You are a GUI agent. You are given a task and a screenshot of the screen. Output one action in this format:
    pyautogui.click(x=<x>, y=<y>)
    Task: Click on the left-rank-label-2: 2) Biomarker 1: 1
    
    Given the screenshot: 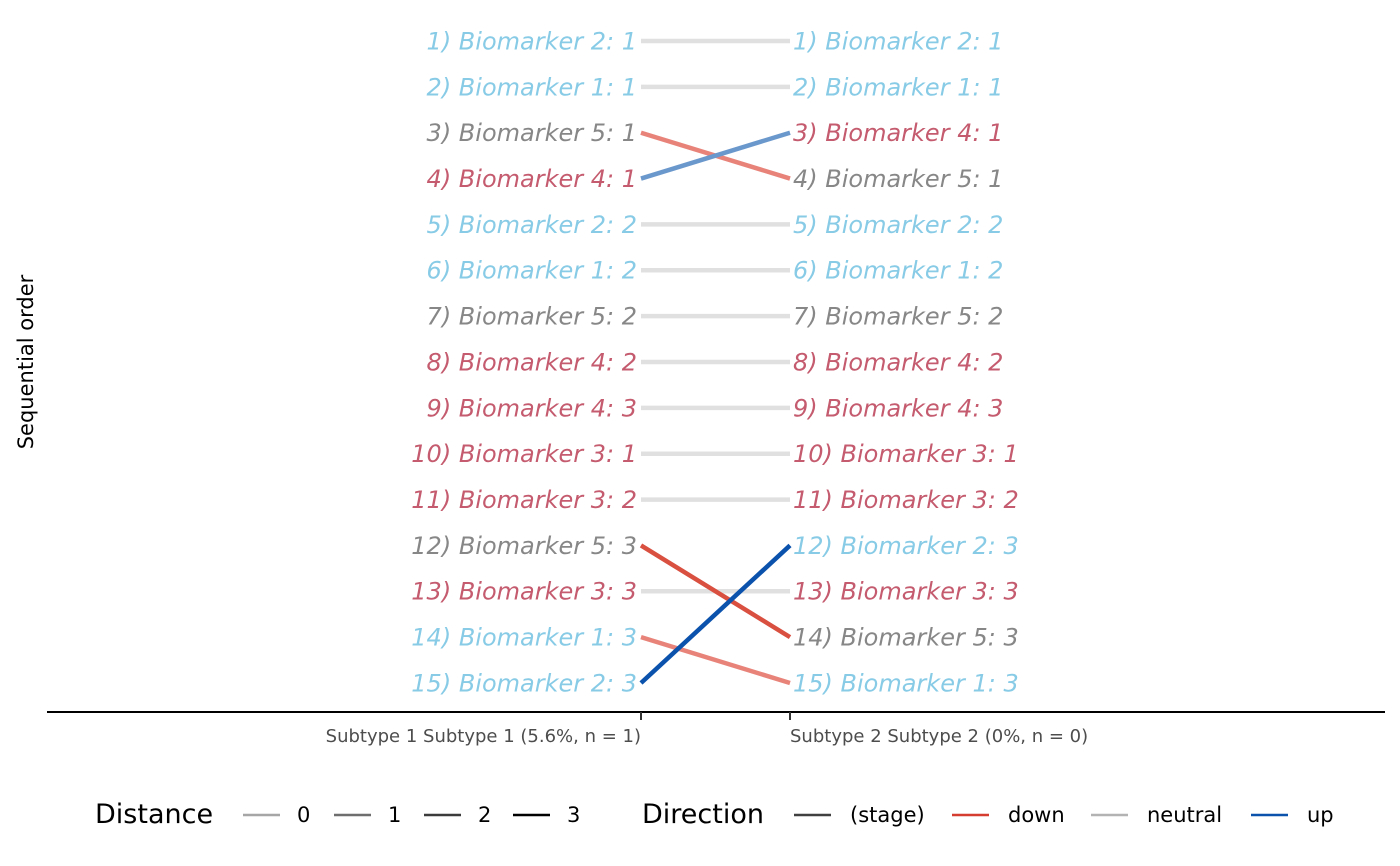 What is the action you would take?
    pyautogui.click(x=532, y=87)
    